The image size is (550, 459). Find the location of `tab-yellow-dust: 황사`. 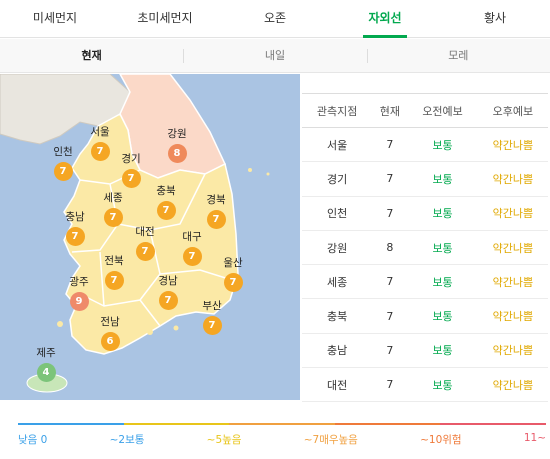

tab-yellow-dust: 황사 is located at coordinates (495, 18).